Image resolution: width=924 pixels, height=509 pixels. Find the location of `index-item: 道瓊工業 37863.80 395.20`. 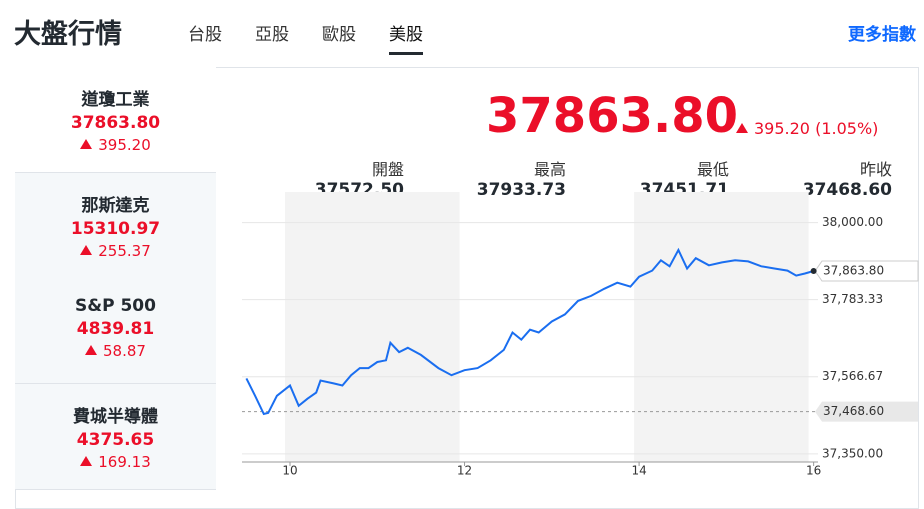

index-item: 道瓊工業 37863.80 395.20 is located at coordinates (115, 120).